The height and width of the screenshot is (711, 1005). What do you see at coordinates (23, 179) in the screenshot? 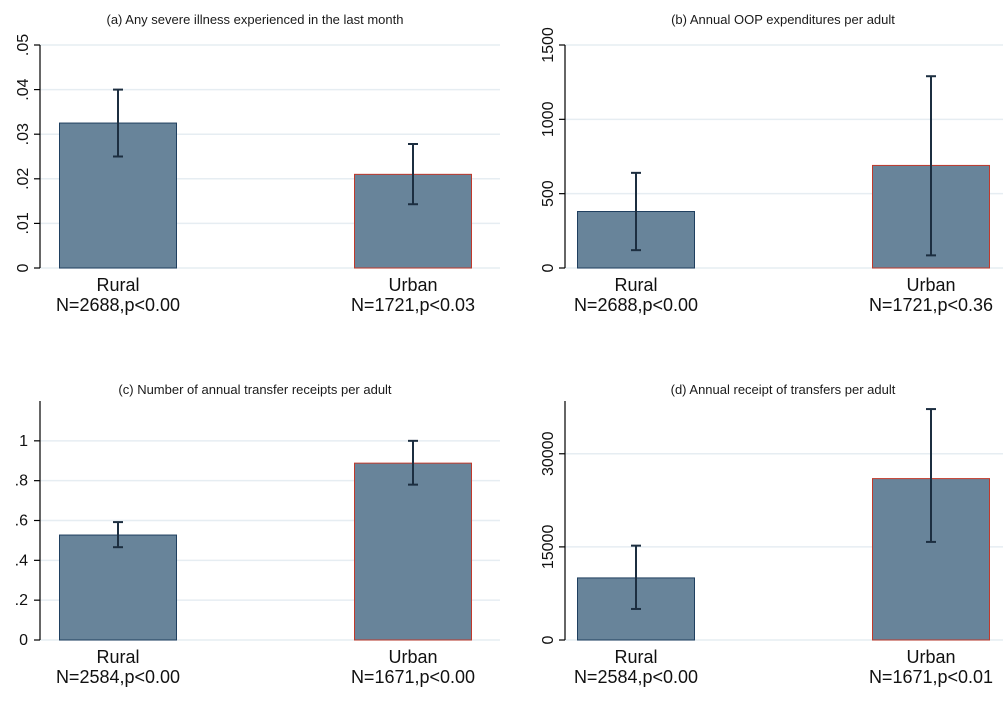
I see `y-tick-label: .02` at bounding box center [23, 179].